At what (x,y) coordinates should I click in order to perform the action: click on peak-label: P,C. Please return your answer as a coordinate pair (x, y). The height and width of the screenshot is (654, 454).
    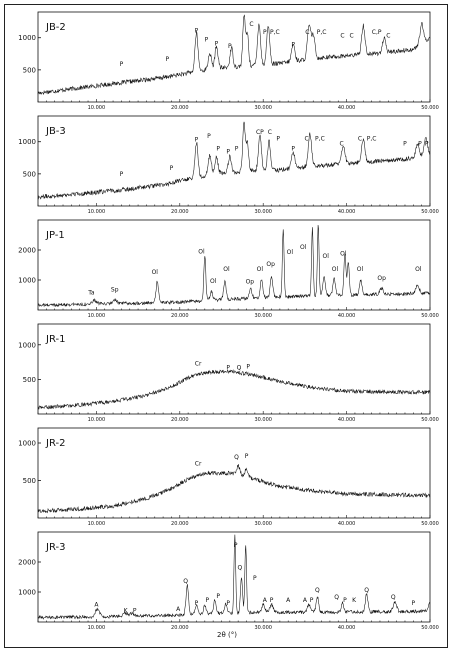
    Looking at the image, I should click on (275, 32).